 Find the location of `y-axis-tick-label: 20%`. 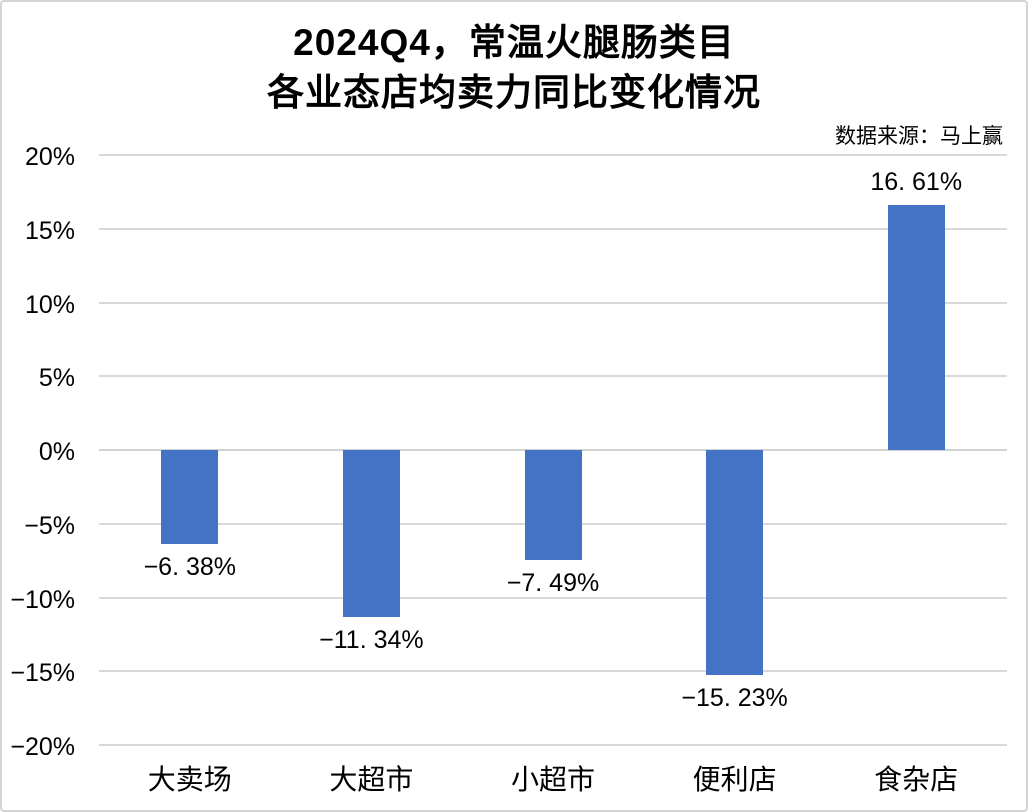

y-axis-tick-label: 20% is located at coordinates (49, 157).